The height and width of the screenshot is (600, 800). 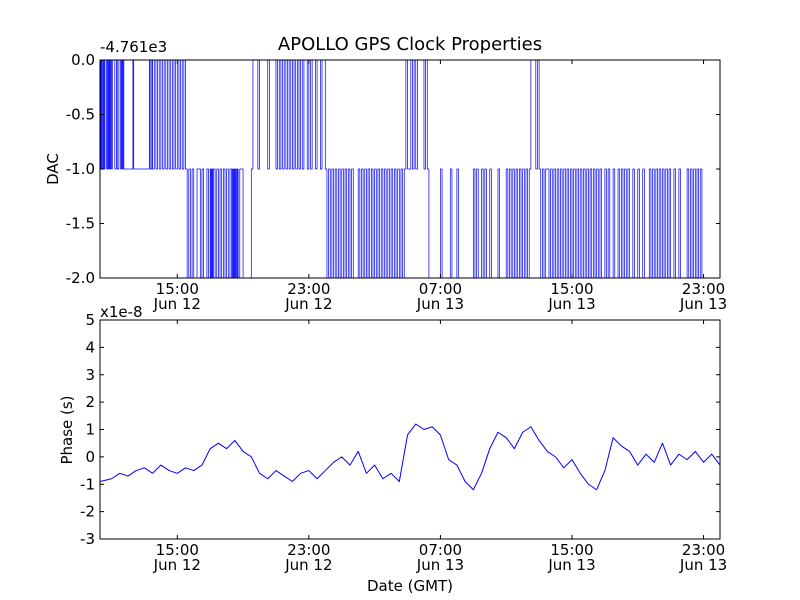 I want to click on phase-x-tick-time-label: 07:00, so click(x=440, y=550).